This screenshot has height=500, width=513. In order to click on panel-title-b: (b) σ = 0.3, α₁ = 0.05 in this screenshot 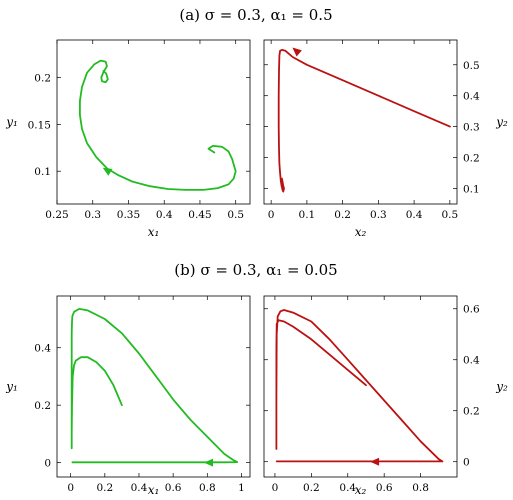, I will do `click(255, 270)`.